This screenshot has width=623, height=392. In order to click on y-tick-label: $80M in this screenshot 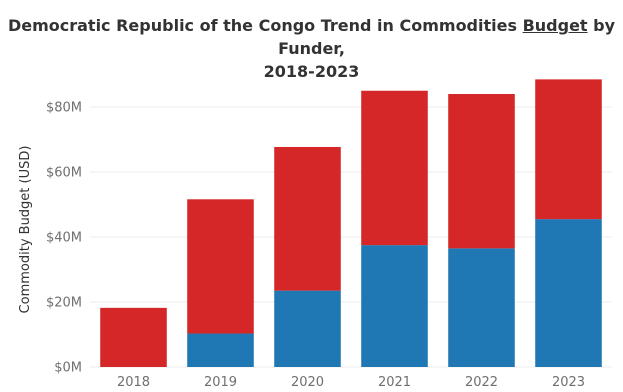, I will do `click(64, 108)`.